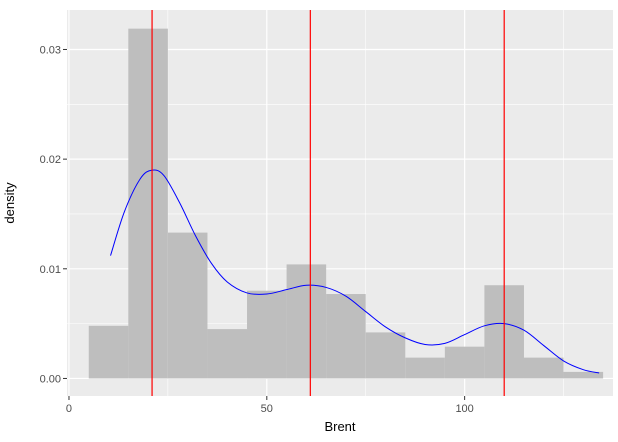 Image resolution: width=618 pixels, height=442 pixels. Describe the element at coordinates (339, 426) in the screenshot. I see `x-axis-title: Brent` at that location.